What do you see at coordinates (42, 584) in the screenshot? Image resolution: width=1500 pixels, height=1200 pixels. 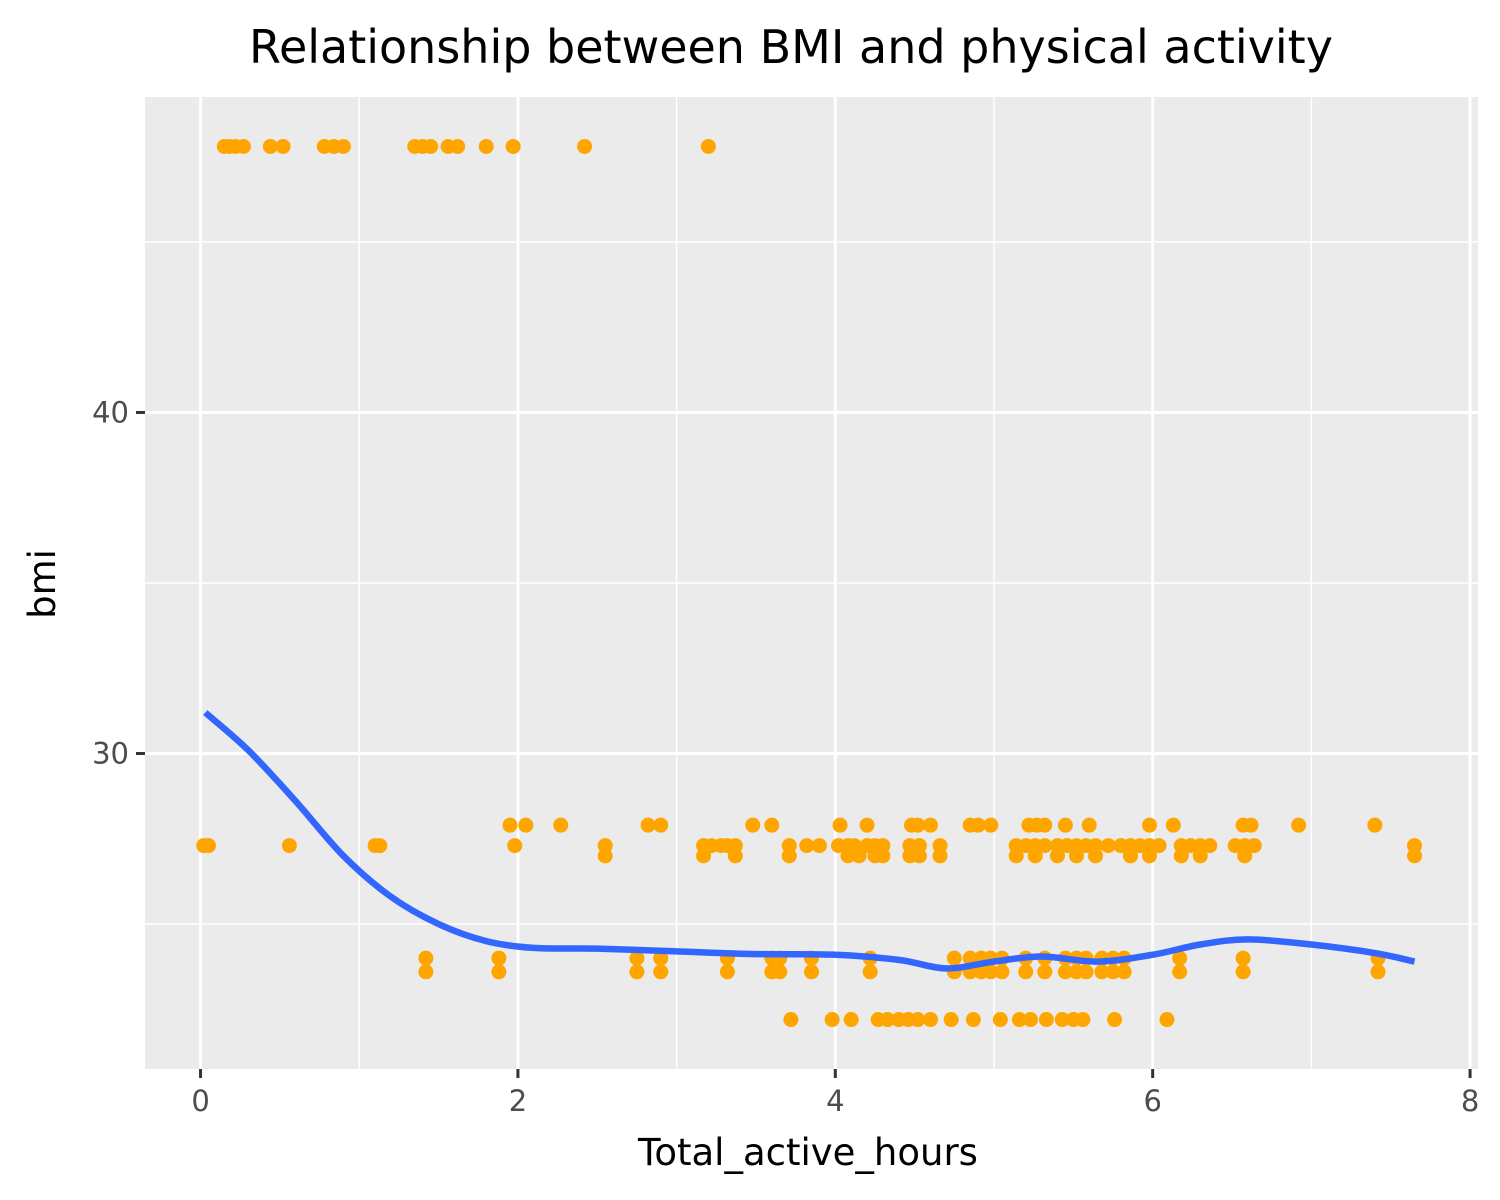 I see `y-axis-title: bmi` at bounding box center [42, 584].